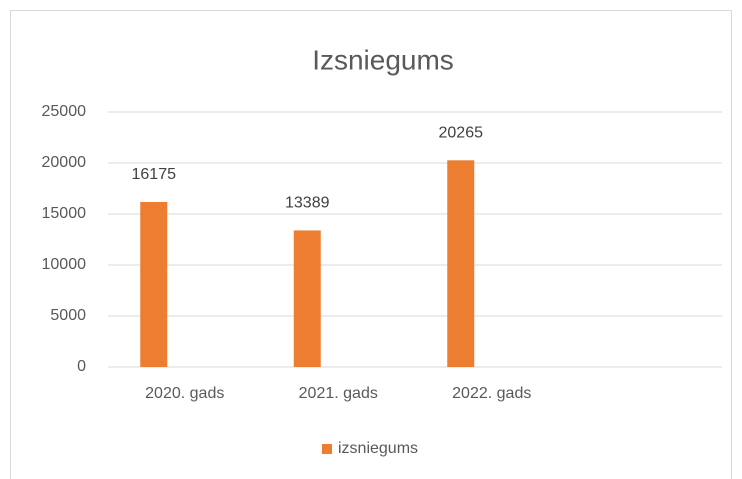 Image resolution: width=742 pixels, height=479 pixels. I want to click on x-tick-label: 2022. gads, so click(491, 393).